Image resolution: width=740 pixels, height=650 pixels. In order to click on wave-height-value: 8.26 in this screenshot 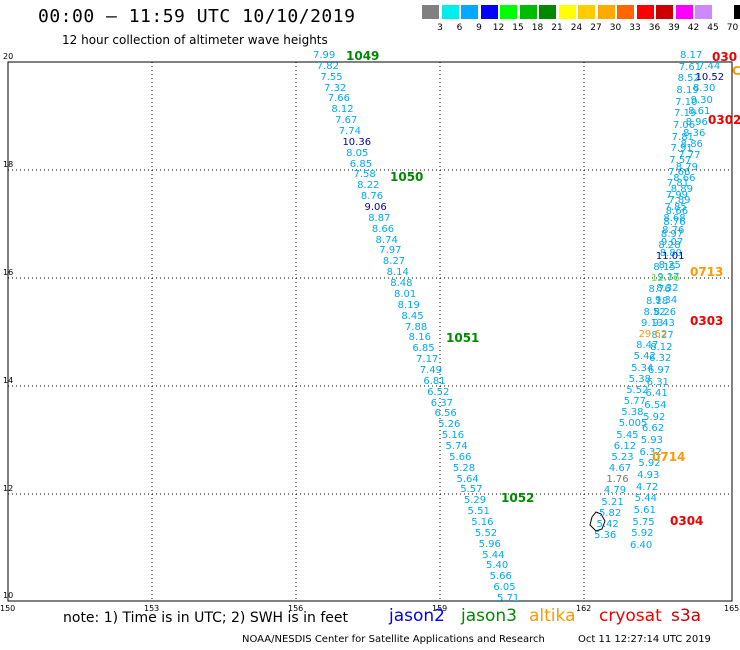, I will do `click(665, 312)`.